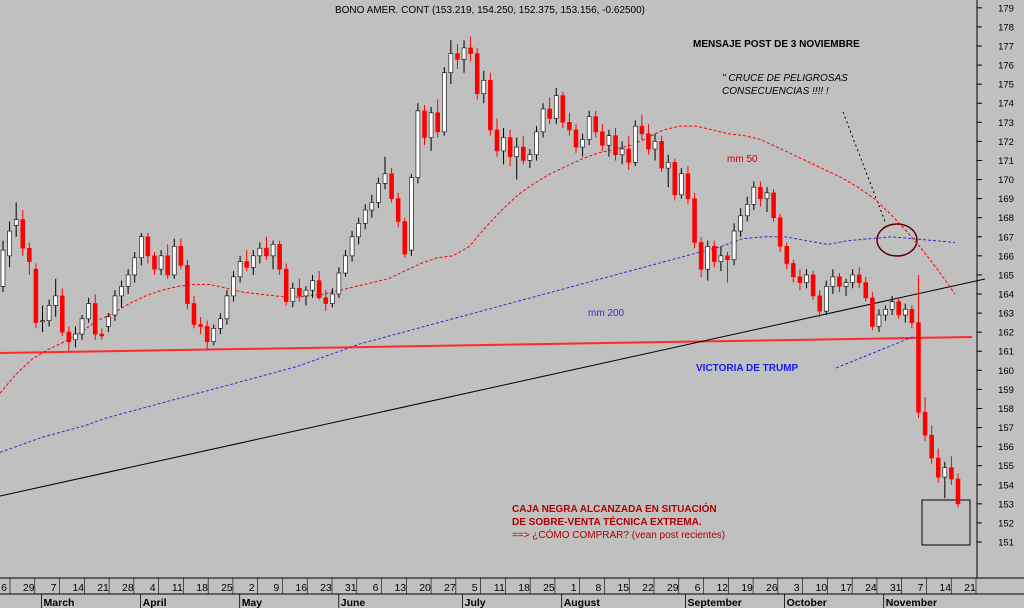 This screenshot has height=608, width=1024. I want to click on mm50-label: mm 50, so click(742, 159).